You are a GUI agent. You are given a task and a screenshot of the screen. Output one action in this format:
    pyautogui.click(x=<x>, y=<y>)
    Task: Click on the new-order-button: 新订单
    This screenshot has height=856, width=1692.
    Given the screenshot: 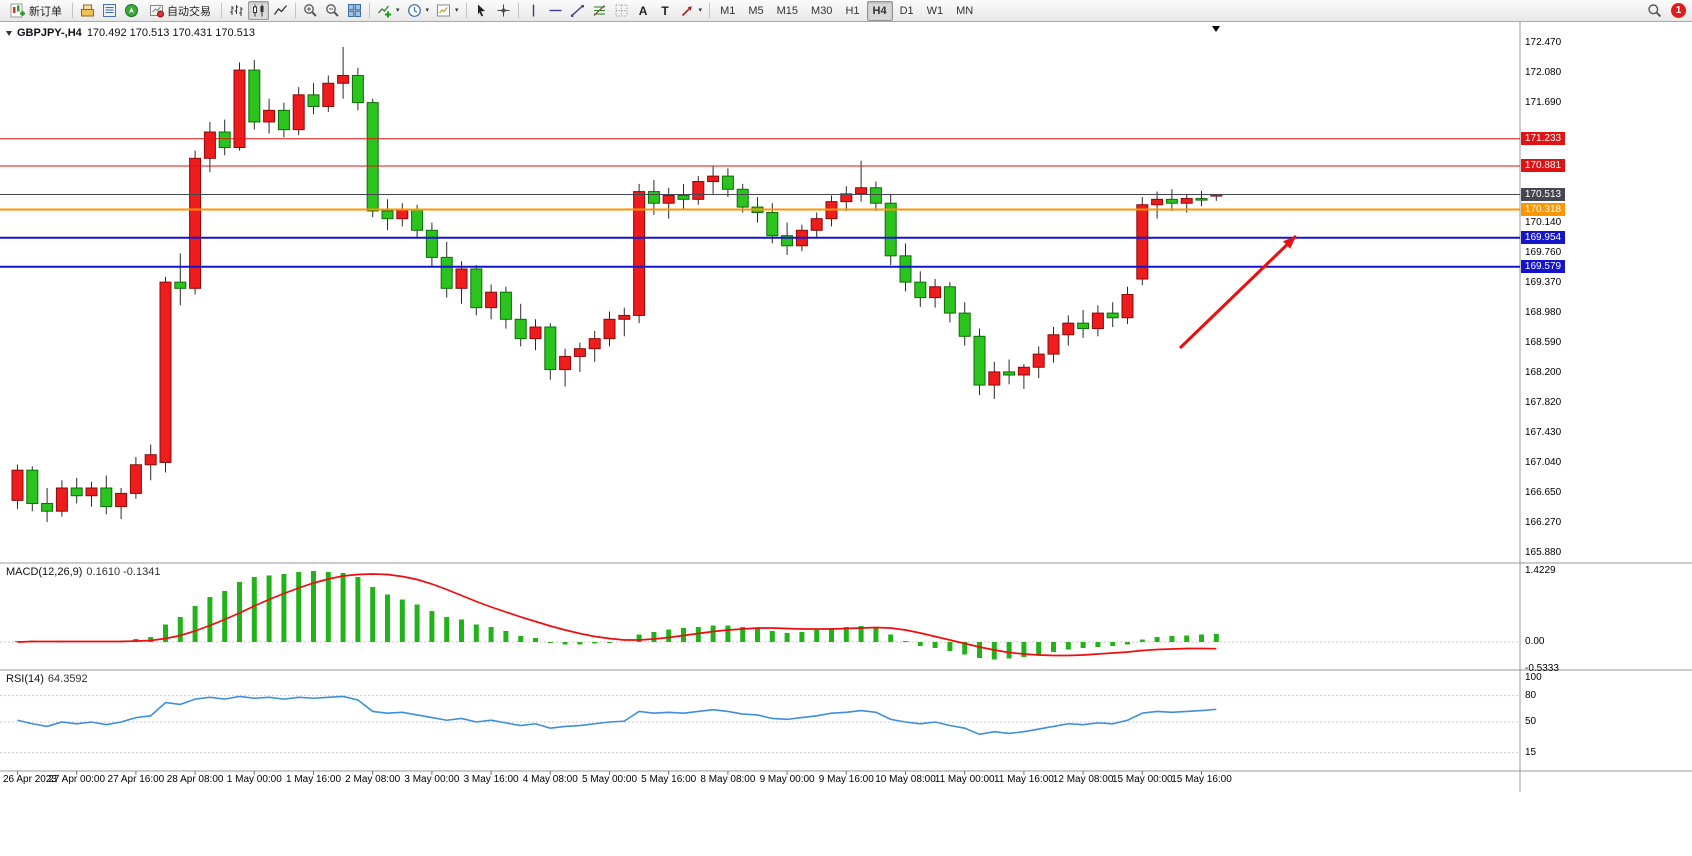 What is the action you would take?
    pyautogui.click(x=36, y=10)
    